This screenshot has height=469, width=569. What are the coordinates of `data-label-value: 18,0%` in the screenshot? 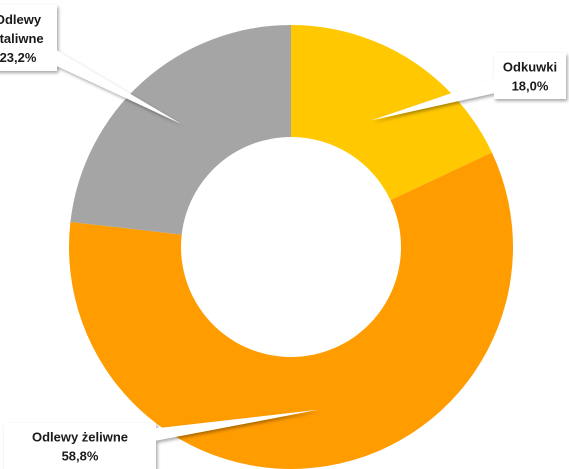 It's located at (530, 86).